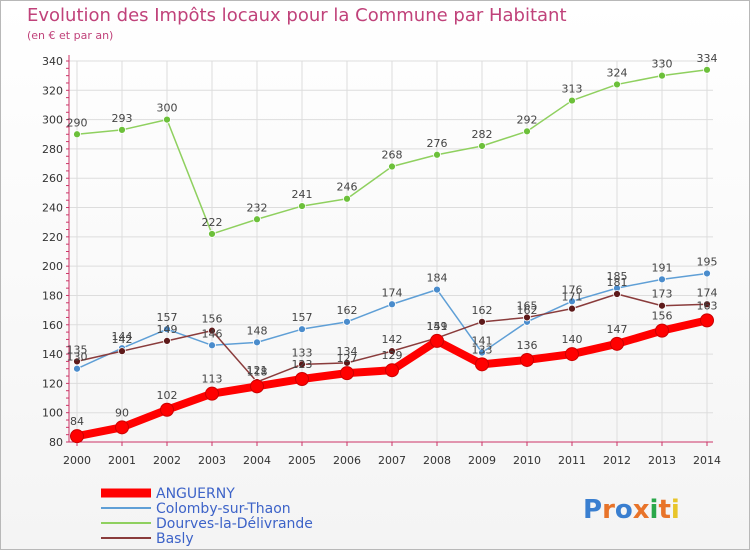 This screenshot has height=551, width=750. What do you see at coordinates (662, 64) in the screenshot?
I see `data-label: 330` at bounding box center [662, 64].